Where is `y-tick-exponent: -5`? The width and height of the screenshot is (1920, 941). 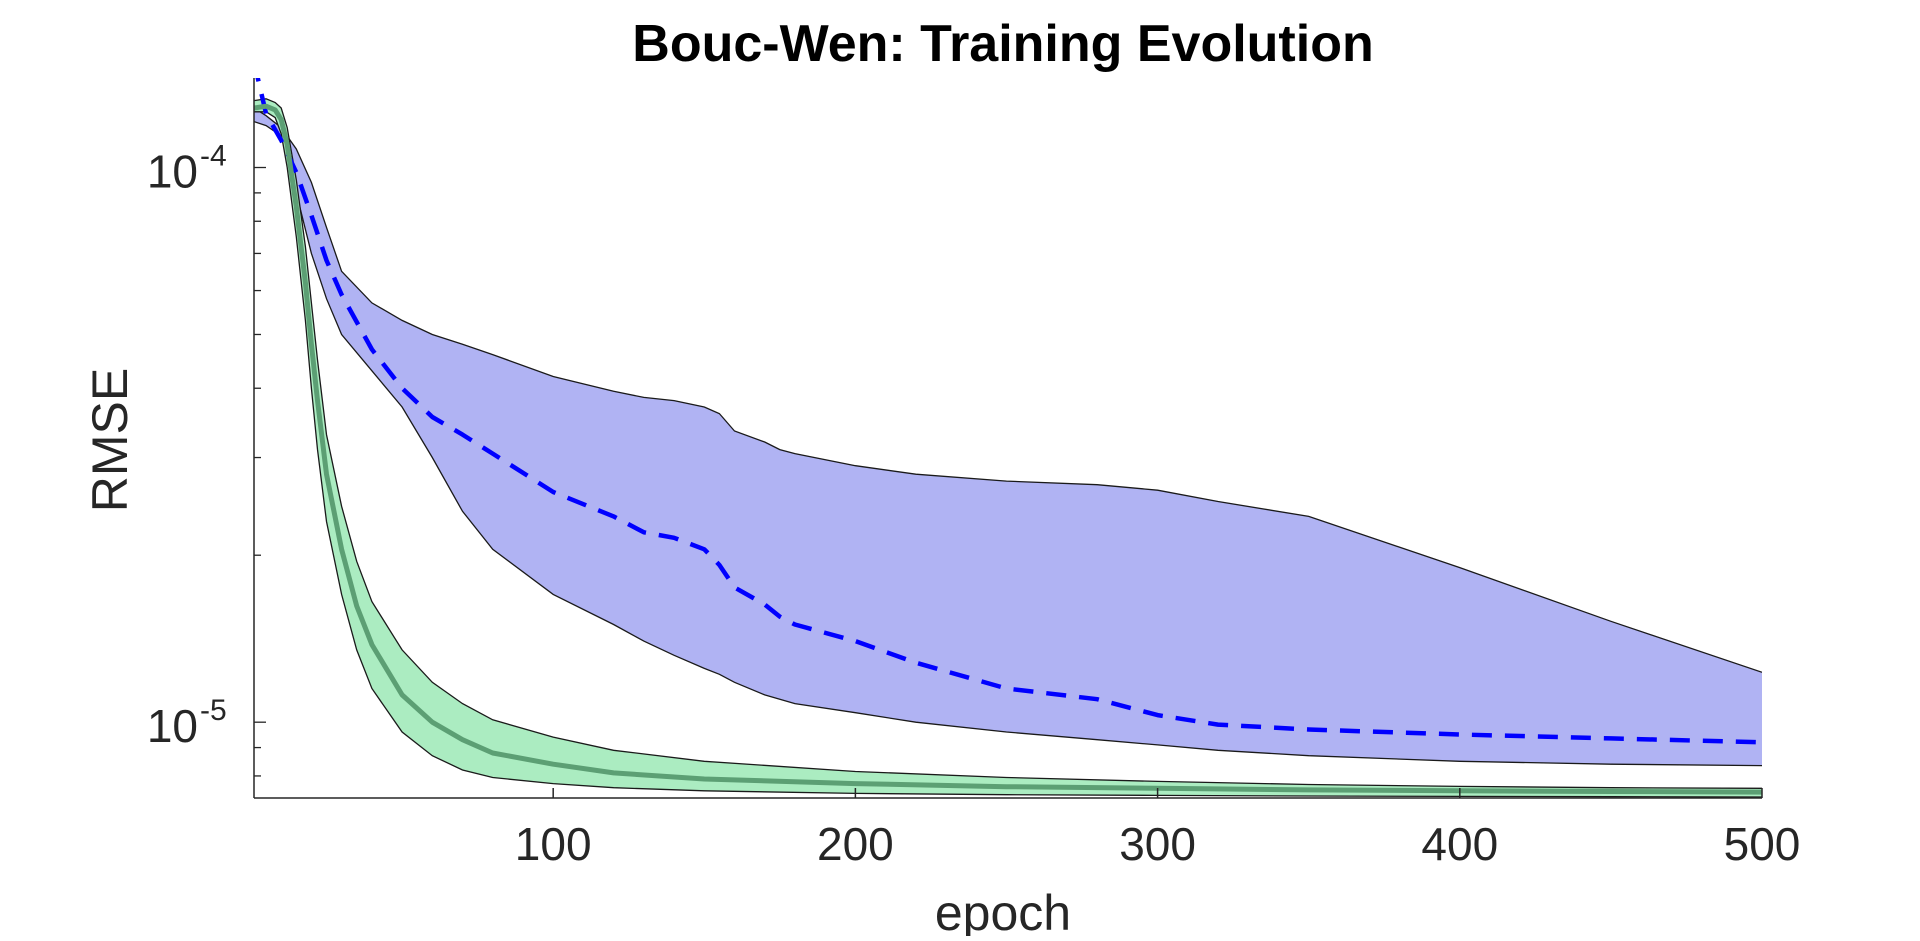
y-tick-exponent: -5 is located at coordinates (213, 710).